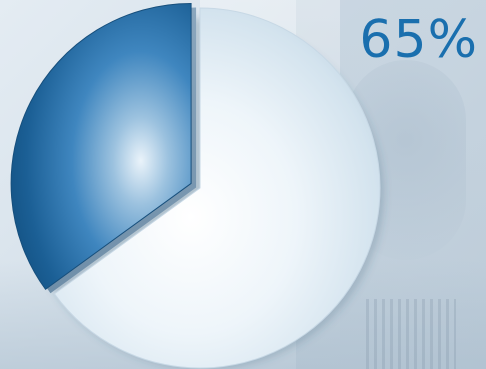 The height and width of the screenshot is (369, 486). I want to click on slice-data-label: 65%, so click(418, 40).